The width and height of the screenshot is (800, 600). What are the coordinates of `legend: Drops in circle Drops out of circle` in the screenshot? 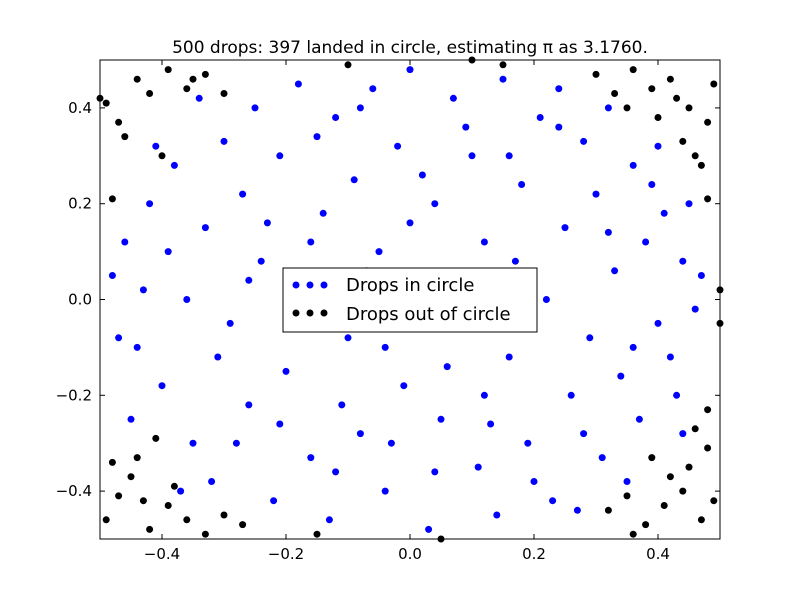 It's located at (410, 300).